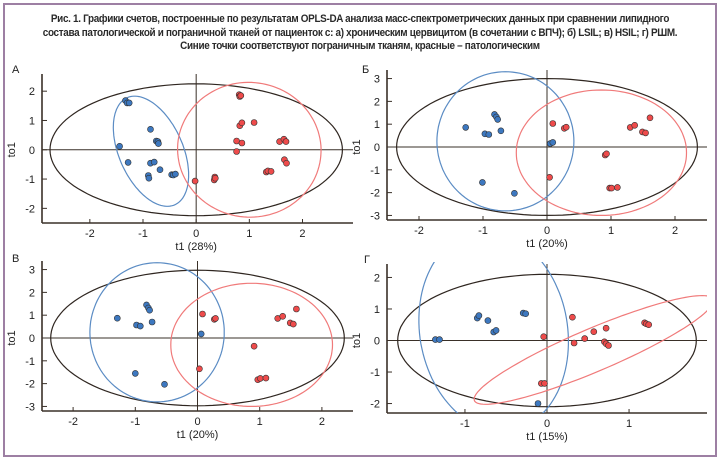 The image size is (720, 459). Describe the element at coordinates (375, 216) in the screenshot. I see `y-tick-label: -3` at that location.